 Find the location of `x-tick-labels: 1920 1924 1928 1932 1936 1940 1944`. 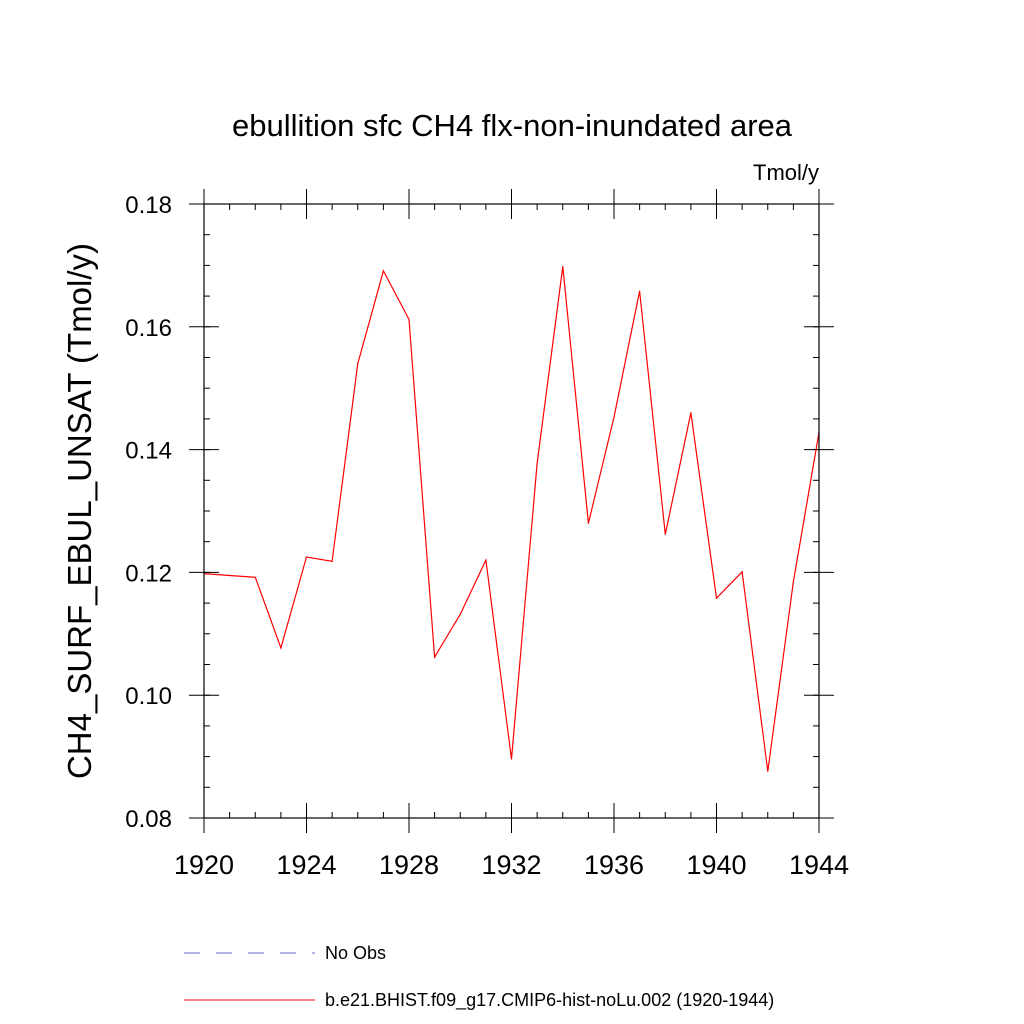

x-tick-labels: 1920 1924 1928 1932 1936 1940 1944 is located at coordinates (511, 865).